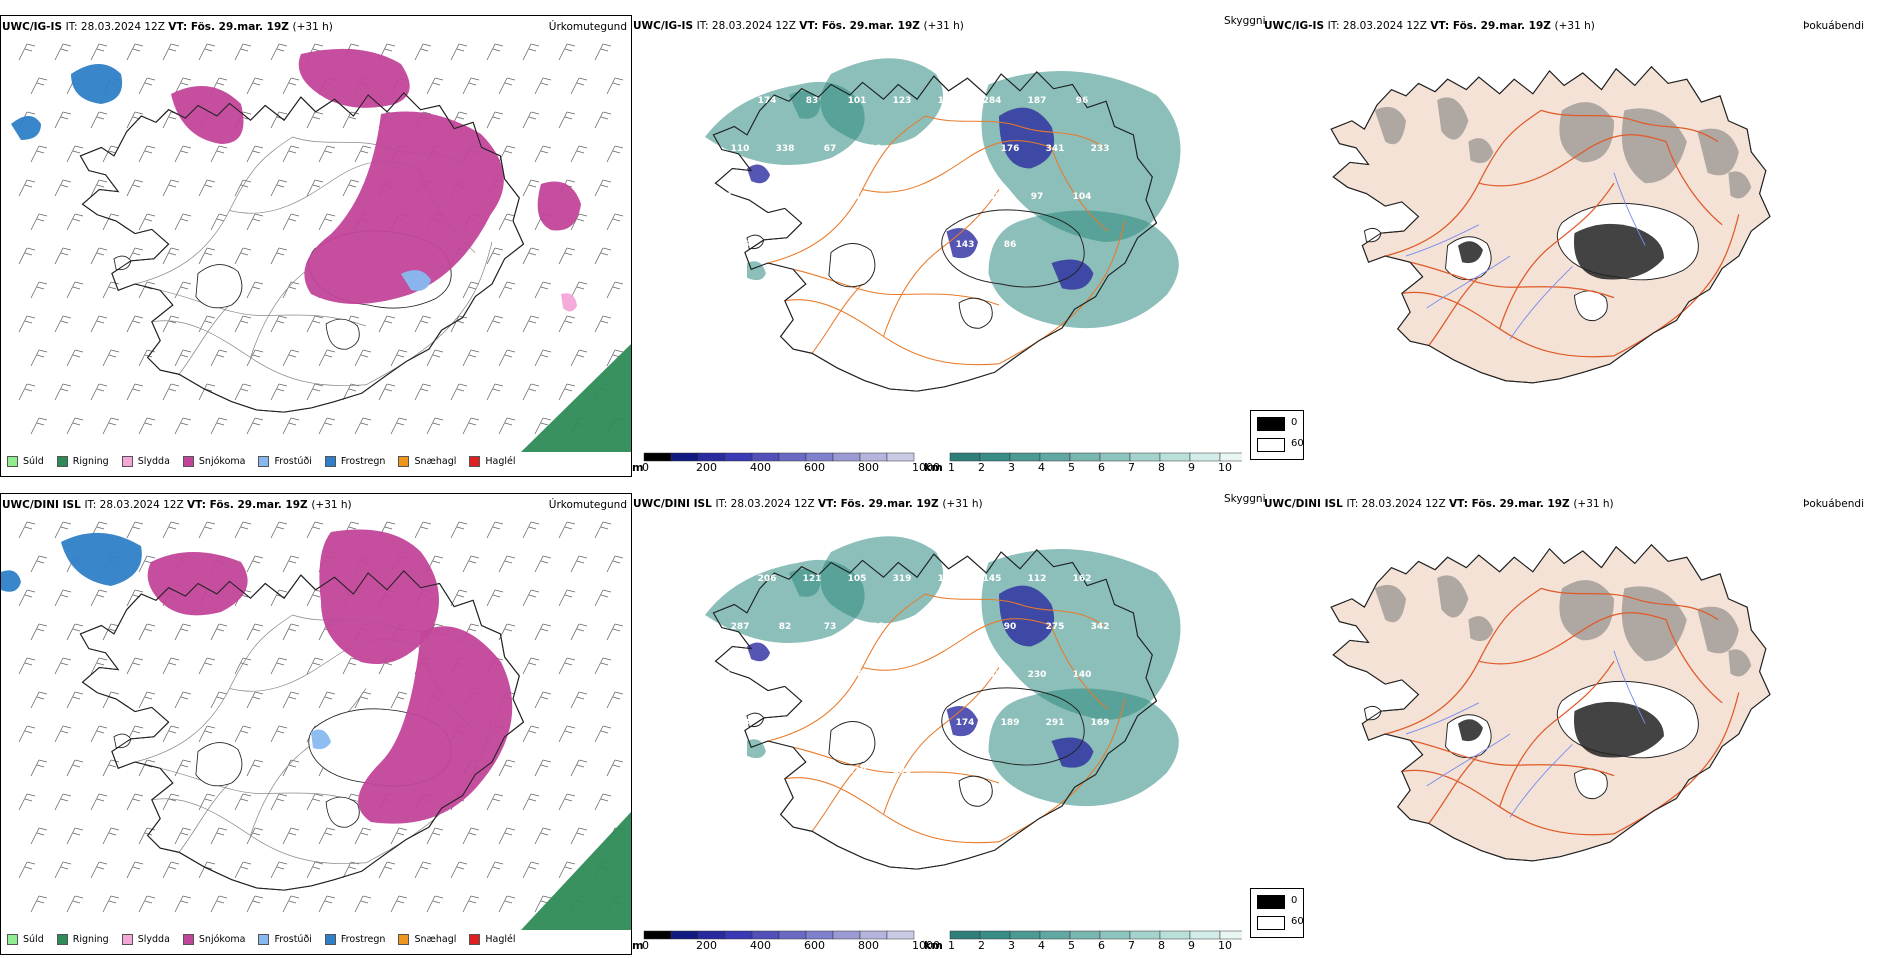 This screenshot has width=1900, height=958. Describe the element at coordinates (1586, 132) in the screenshot. I see `fog-index-area` at that location.